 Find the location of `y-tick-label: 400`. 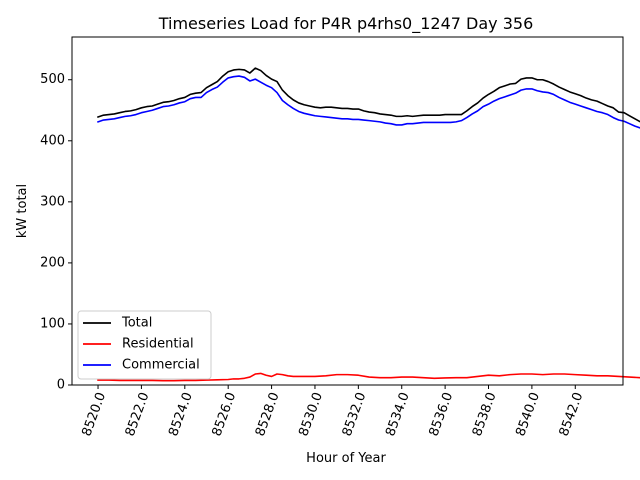

y-tick-label: 400 is located at coordinates (52, 140).